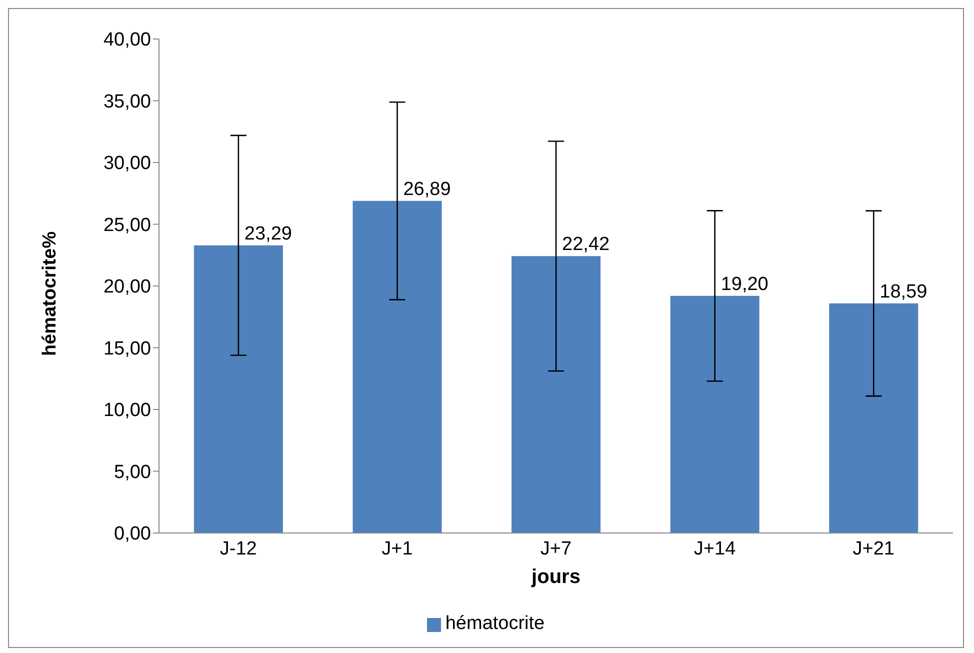 The height and width of the screenshot is (653, 974). Describe the element at coordinates (132, 534) in the screenshot. I see `y-tick-label: 0,00` at that location.